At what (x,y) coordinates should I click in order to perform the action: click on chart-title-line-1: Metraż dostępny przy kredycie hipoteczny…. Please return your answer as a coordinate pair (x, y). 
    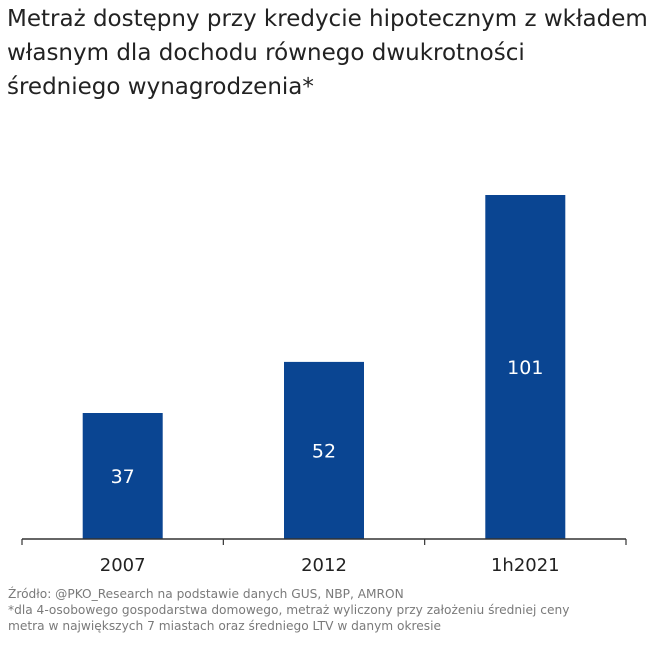
    Looking at the image, I should click on (327, 19).